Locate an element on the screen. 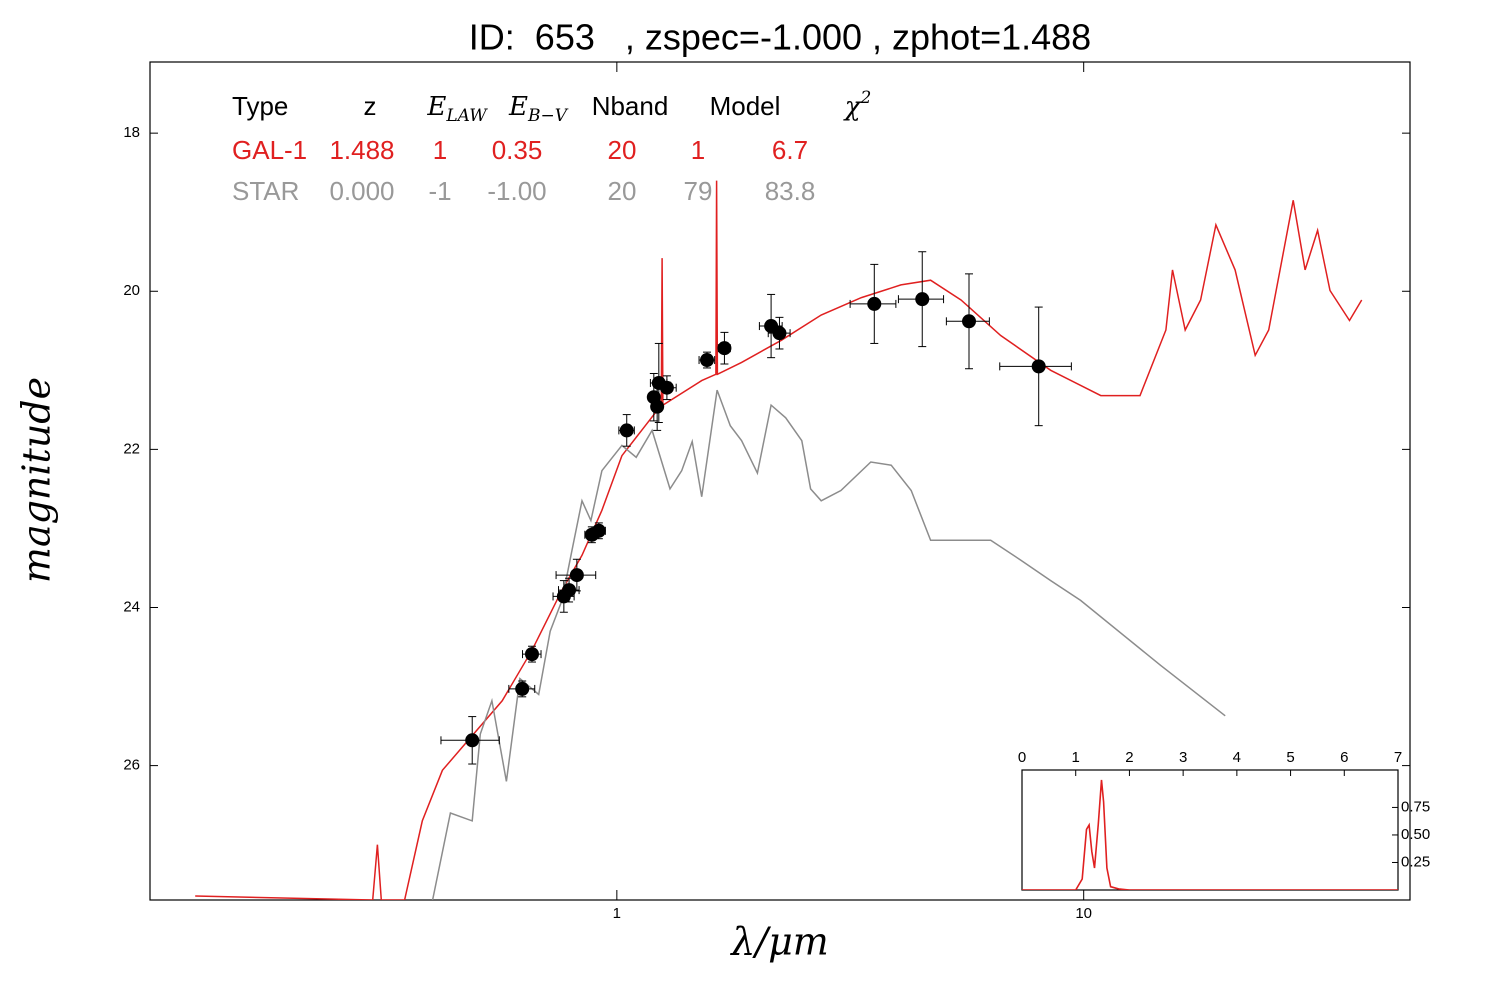 The image size is (1500, 1000). x-tick-label: 10 is located at coordinates (1083, 913).